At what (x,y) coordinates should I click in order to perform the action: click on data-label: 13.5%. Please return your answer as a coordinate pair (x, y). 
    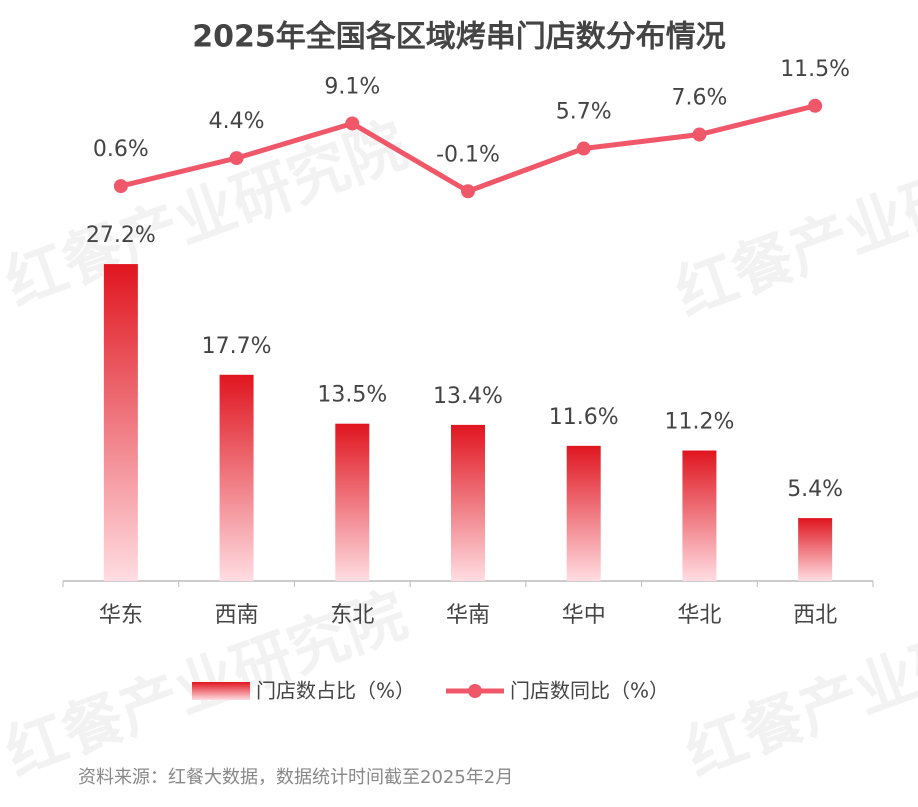
    Looking at the image, I should click on (352, 395).